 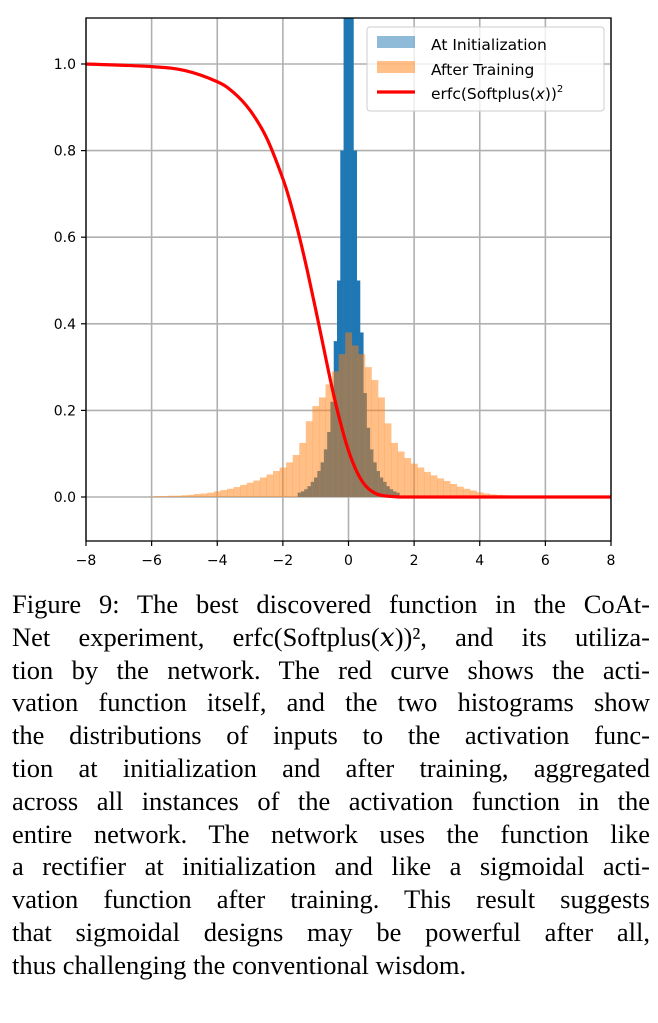 What do you see at coordinates (217, 561) in the screenshot?
I see `x-tick-label: −4` at bounding box center [217, 561].